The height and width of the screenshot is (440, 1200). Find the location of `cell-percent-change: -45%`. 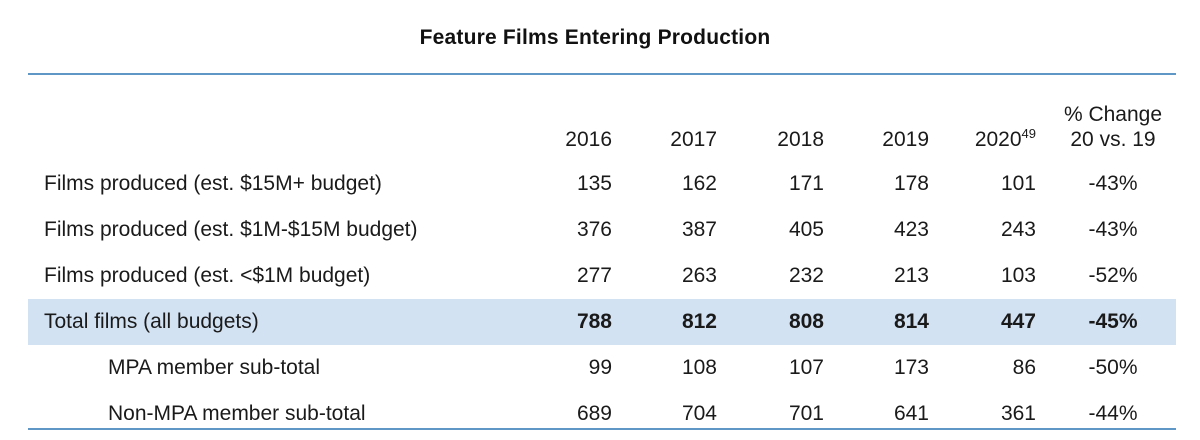

cell-percent-change: -45% is located at coordinates (1106, 322).